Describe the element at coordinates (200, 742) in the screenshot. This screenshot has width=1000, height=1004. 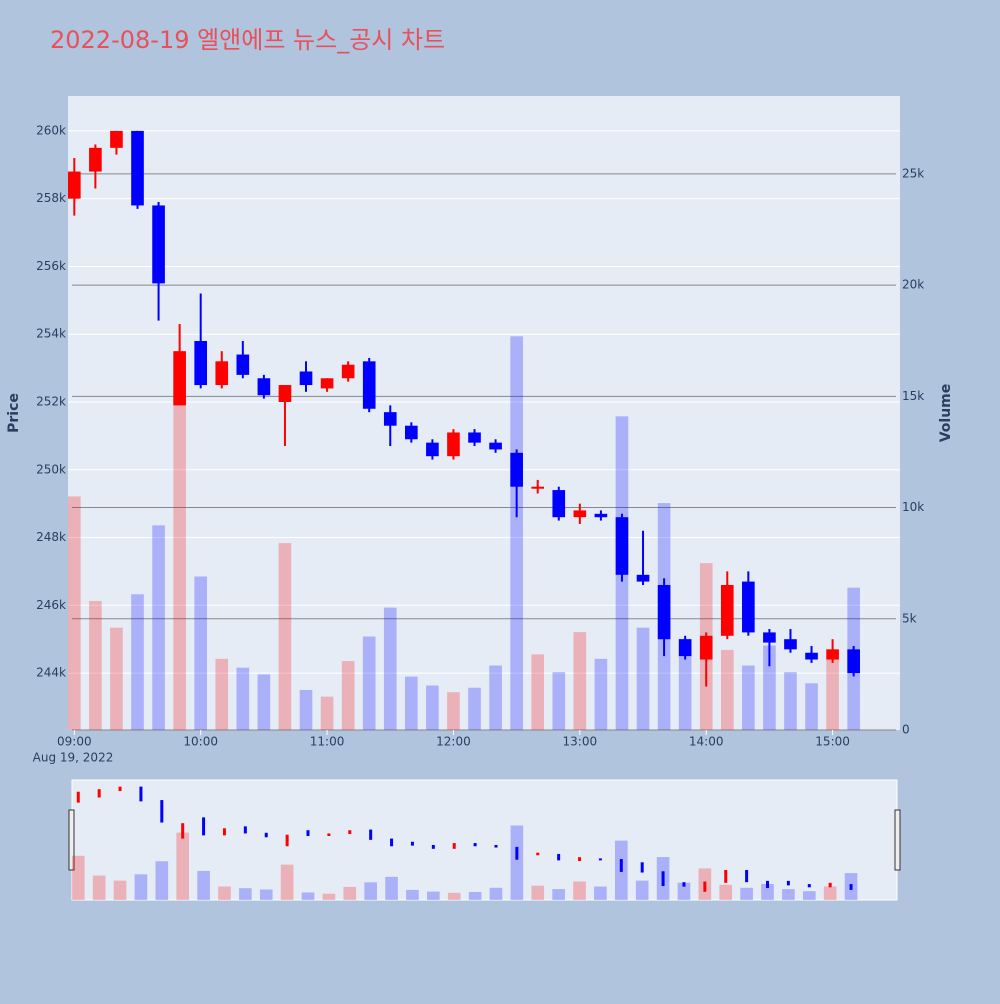
I see `x-tick-label: 10:00` at that location.